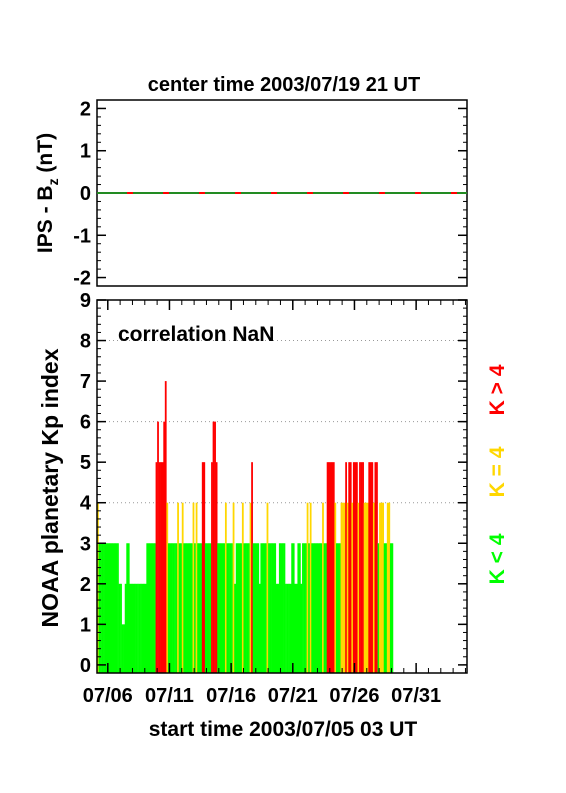  I want to click on bz-y-label-sub: z, so click(53, 181).